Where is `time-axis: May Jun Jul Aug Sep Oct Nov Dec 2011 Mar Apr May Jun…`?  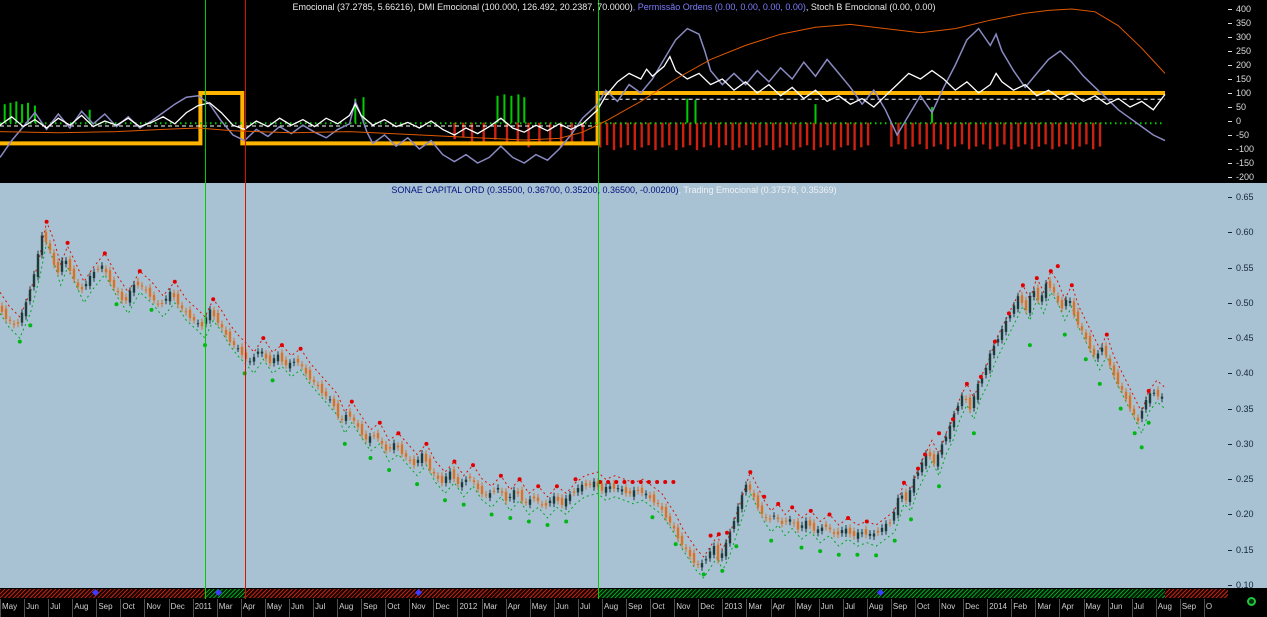 time-axis: May Jun Jul Aug Sep Oct Nov Dec 2011 Mar Apr May Jun… is located at coordinates (614, 608).